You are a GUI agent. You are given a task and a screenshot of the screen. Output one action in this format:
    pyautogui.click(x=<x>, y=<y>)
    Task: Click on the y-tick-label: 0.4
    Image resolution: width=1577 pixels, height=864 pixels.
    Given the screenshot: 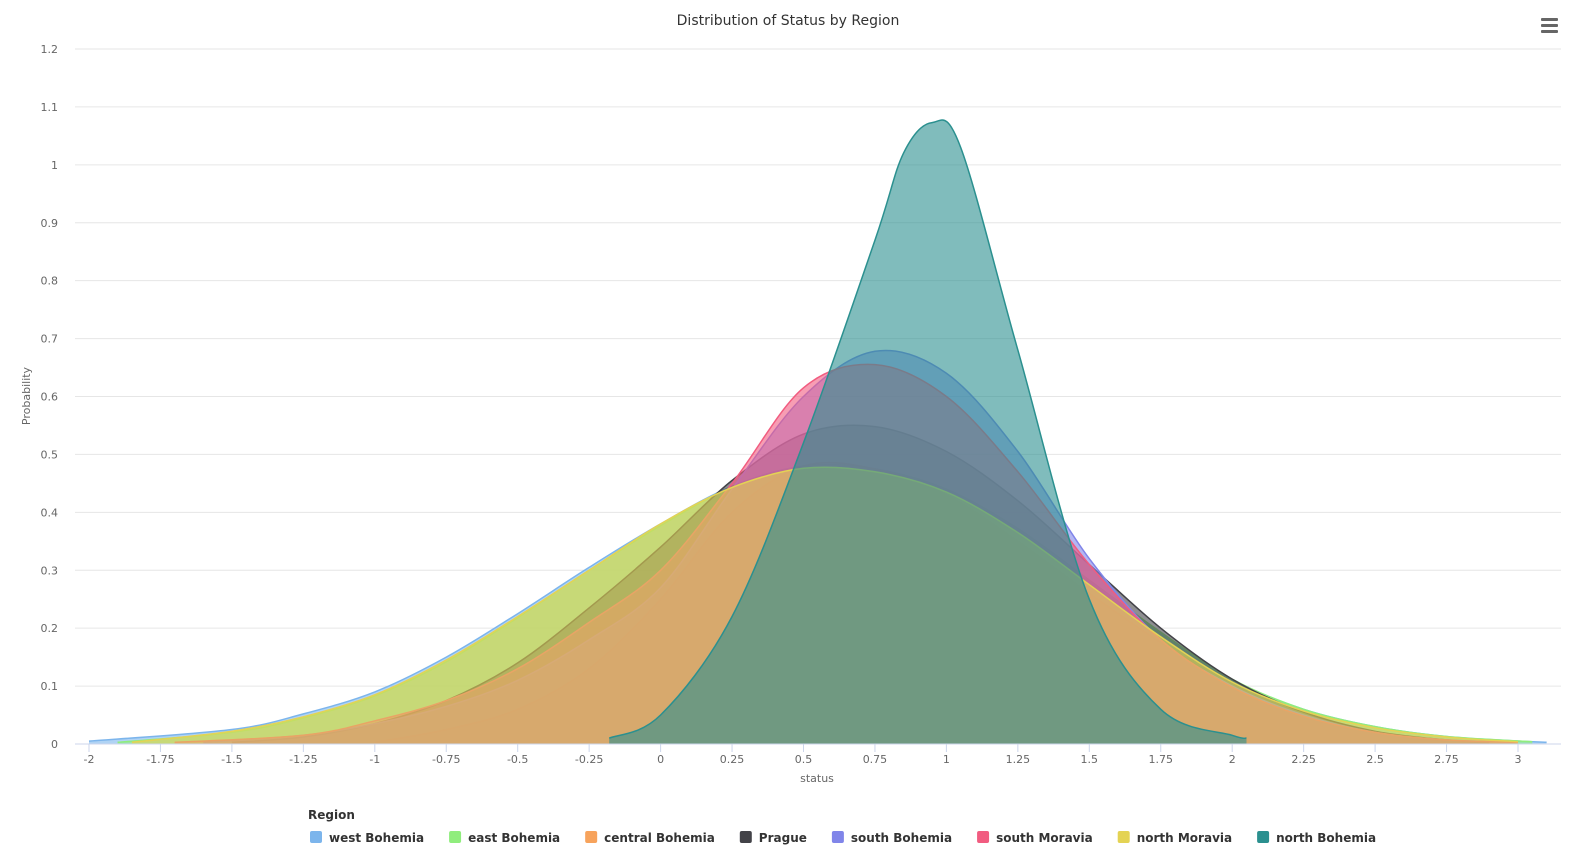 What is the action you would take?
    pyautogui.click(x=50, y=512)
    